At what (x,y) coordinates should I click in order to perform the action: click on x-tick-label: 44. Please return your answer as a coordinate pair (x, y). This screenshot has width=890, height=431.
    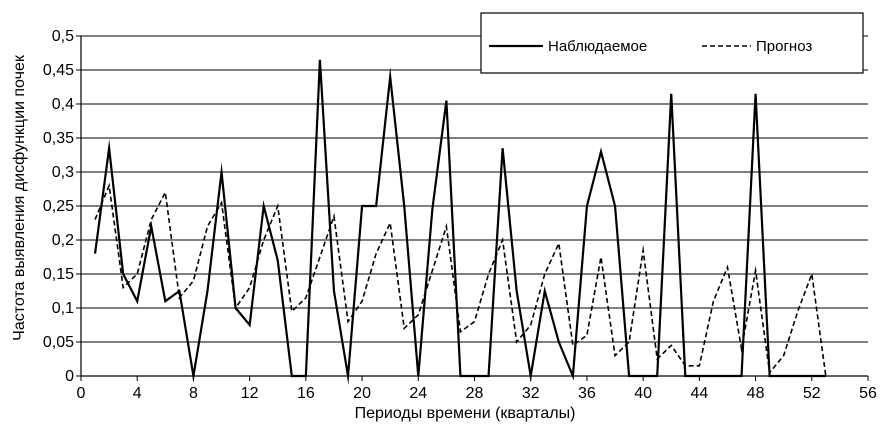
    Looking at the image, I should click on (699, 393).